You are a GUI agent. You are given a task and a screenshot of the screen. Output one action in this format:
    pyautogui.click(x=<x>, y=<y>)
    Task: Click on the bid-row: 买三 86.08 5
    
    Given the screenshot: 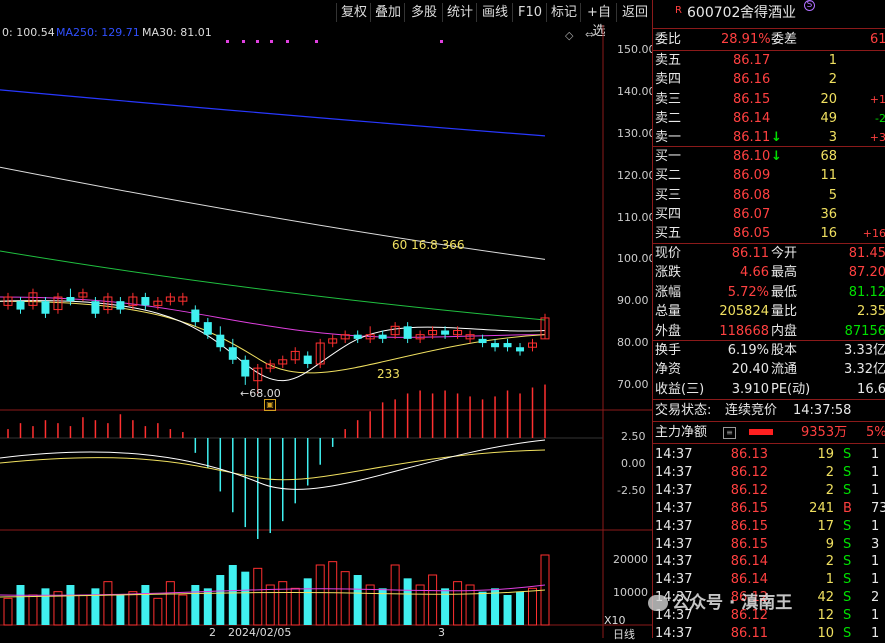 What is the action you would take?
    pyautogui.click(x=769, y=195)
    